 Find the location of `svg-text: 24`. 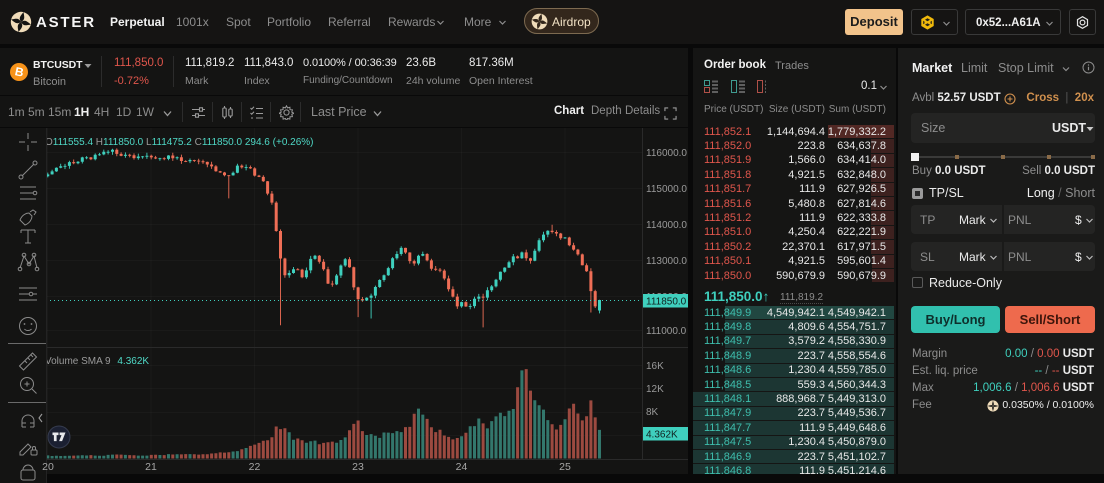

svg-text: 24 is located at coordinates (462, 467).